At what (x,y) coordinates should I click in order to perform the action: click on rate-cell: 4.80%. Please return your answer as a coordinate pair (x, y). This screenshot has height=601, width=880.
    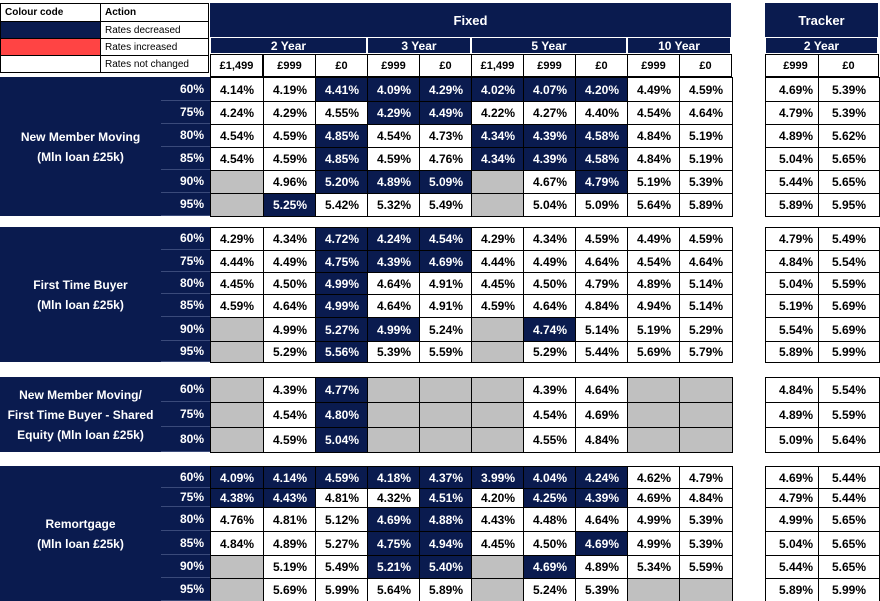
    Looking at the image, I should click on (342, 415).